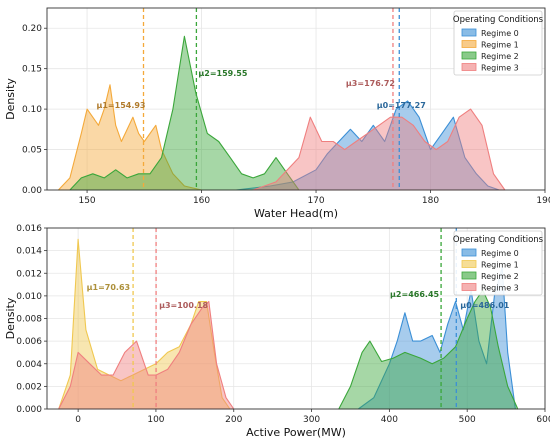 This screenshot has height=445, width=550. What do you see at coordinates (29, 320) in the screenshot?
I see `y-tick-label-4: 0.008` at bounding box center [29, 320].